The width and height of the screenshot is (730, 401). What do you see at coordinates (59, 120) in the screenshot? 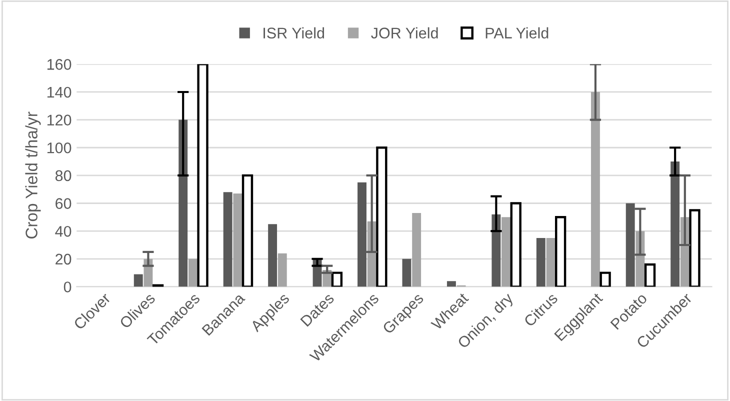
I see `y-tick-label: 120` at bounding box center [59, 120].